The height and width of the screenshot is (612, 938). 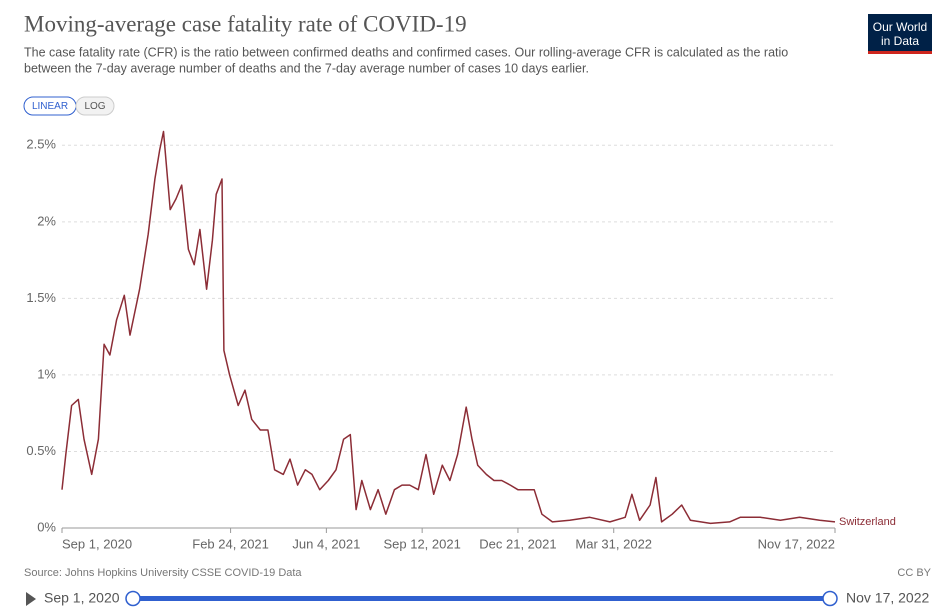 I want to click on x-tick-label: Sep 1, 2020, so click(x=97, y=543).